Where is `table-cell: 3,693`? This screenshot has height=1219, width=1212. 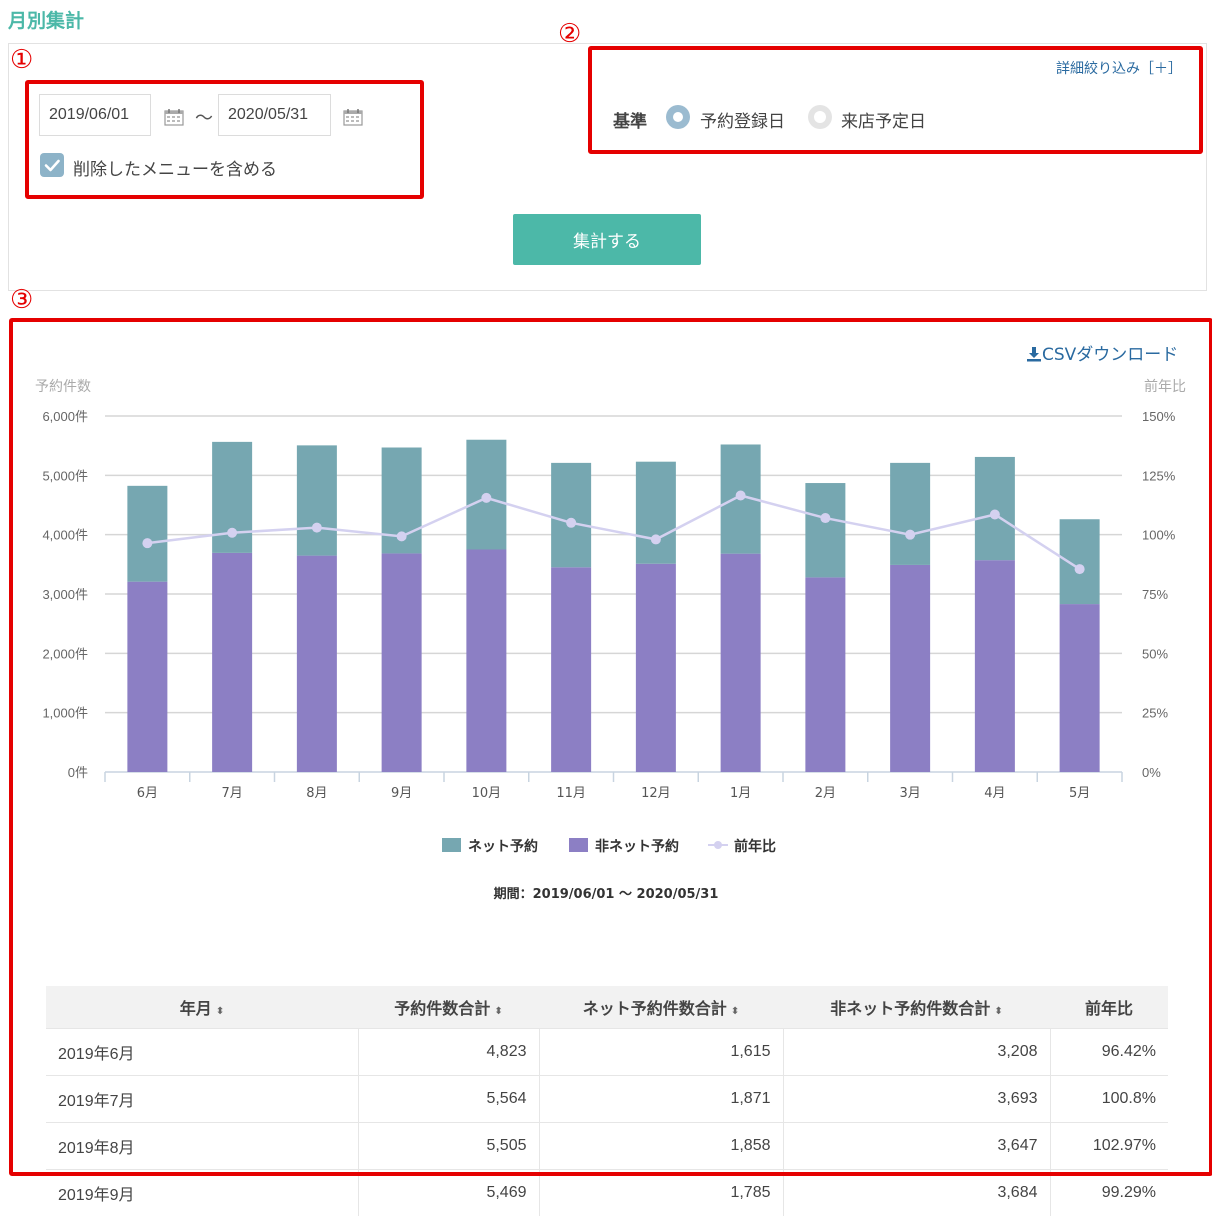 table-cell: 3,693 is located at coordinates (917, 1098).